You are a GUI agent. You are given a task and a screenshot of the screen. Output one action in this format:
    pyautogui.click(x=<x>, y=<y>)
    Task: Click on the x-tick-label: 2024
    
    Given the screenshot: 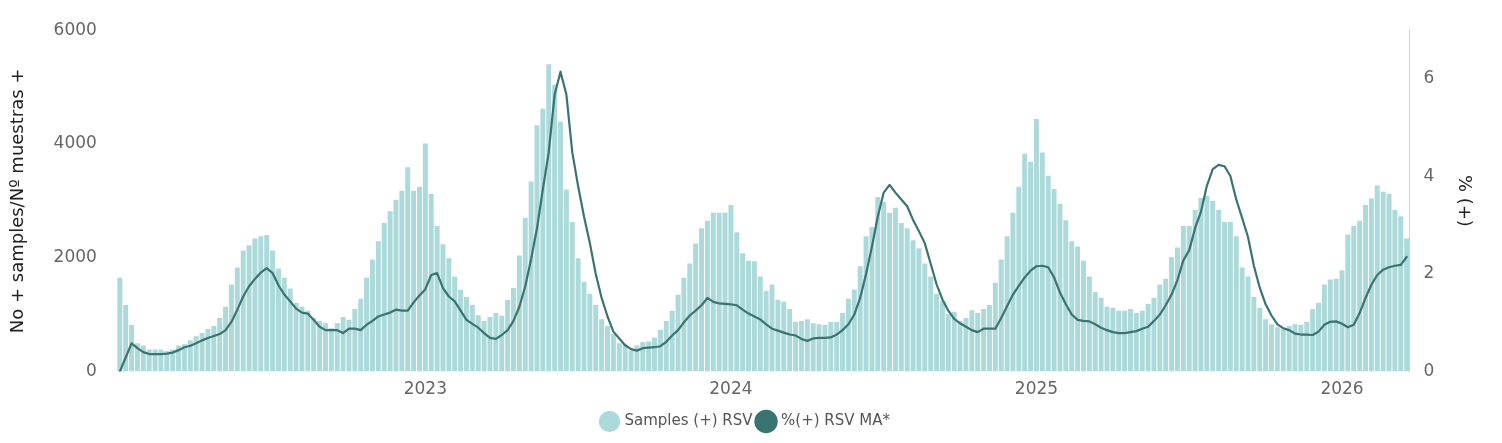 What is the action you would take?
    pyautogui.click(x=731, y=388)
    